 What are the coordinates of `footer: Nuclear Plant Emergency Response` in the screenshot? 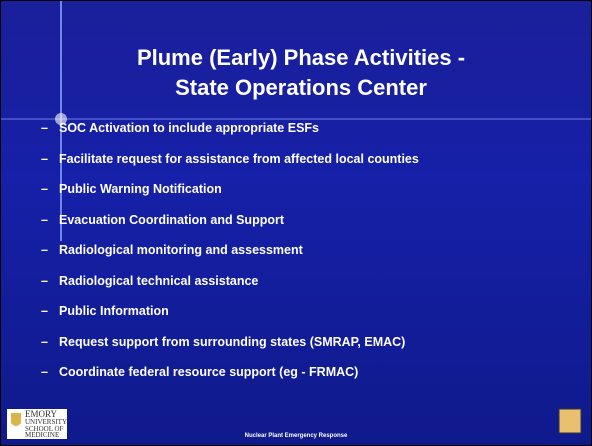 It's located at (296, 436).